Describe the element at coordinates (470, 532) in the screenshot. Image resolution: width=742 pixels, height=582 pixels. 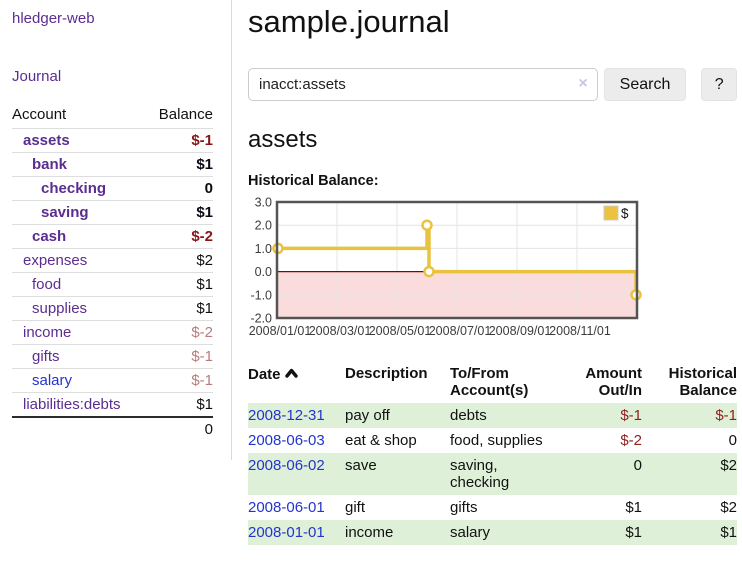
I see `txn-accounts: salary` at that location.